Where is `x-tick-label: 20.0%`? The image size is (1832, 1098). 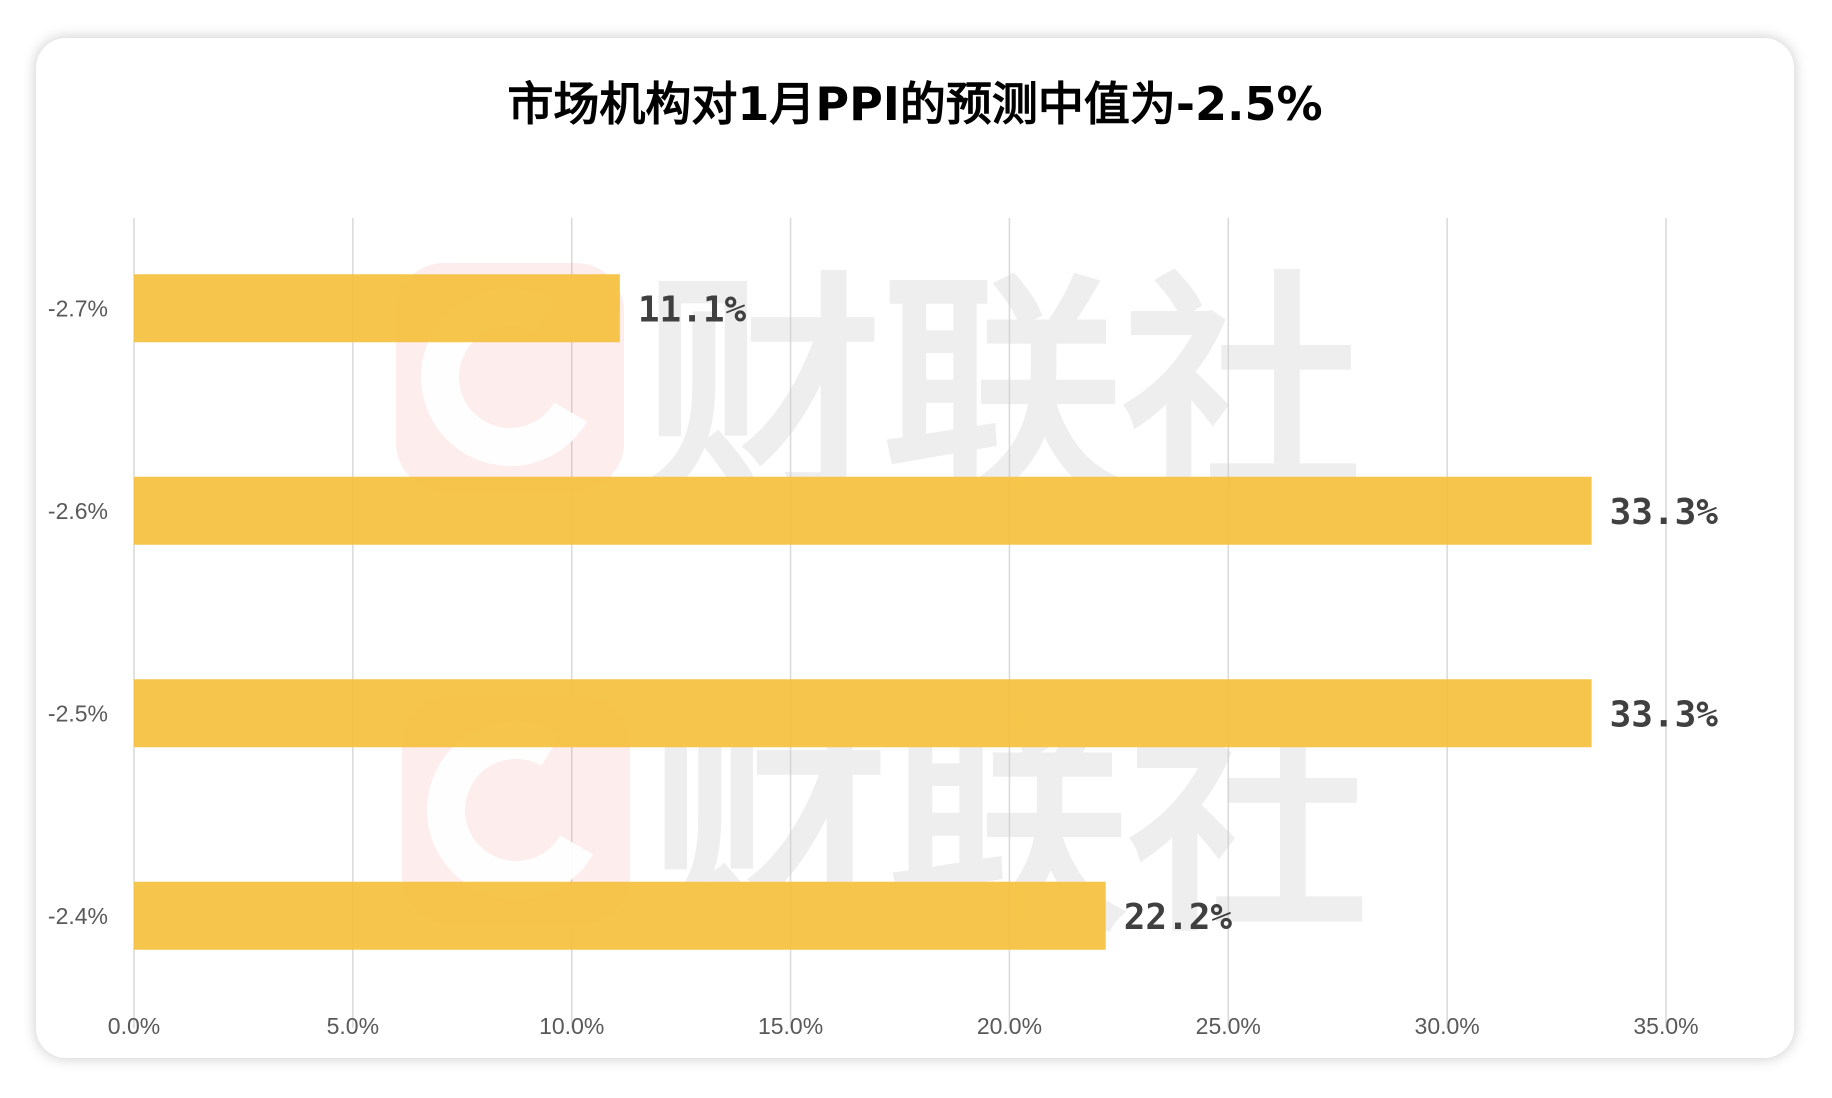 x-tick-label: 20.0% is located at coordinates (1009, 1026).